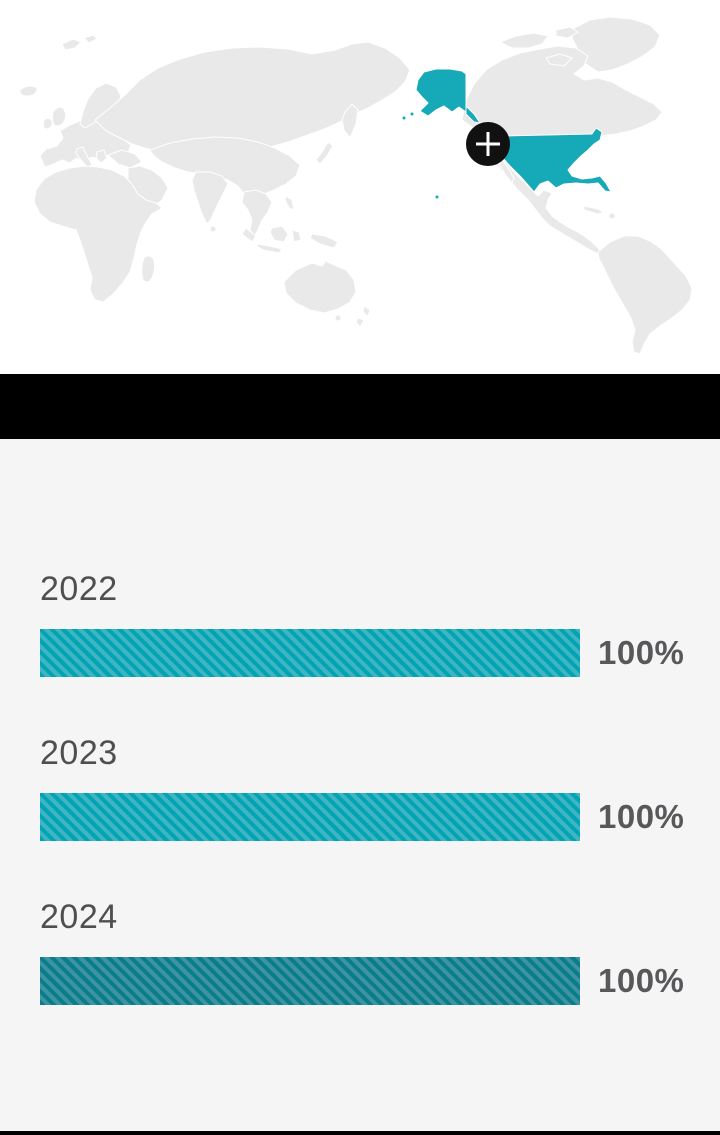 Image resolution: width=720 pixels, height=1135 pixels. I want to click on india, so click(210, 198).